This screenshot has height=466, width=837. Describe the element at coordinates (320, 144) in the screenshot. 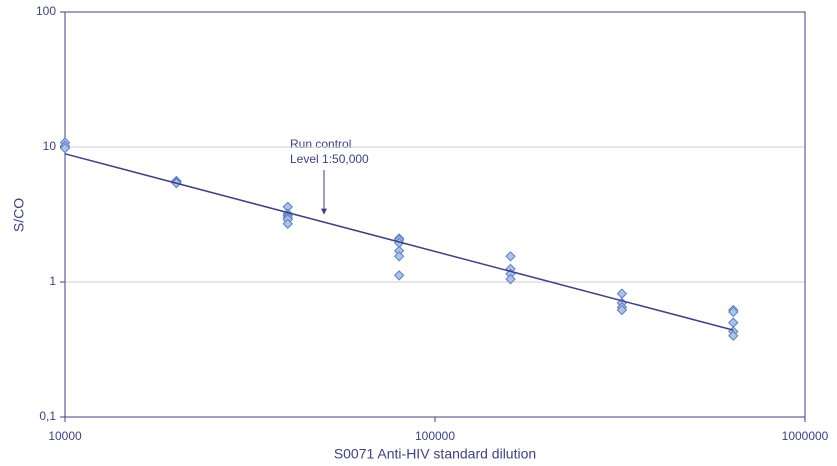

I see `annotation: Run control` at that location.